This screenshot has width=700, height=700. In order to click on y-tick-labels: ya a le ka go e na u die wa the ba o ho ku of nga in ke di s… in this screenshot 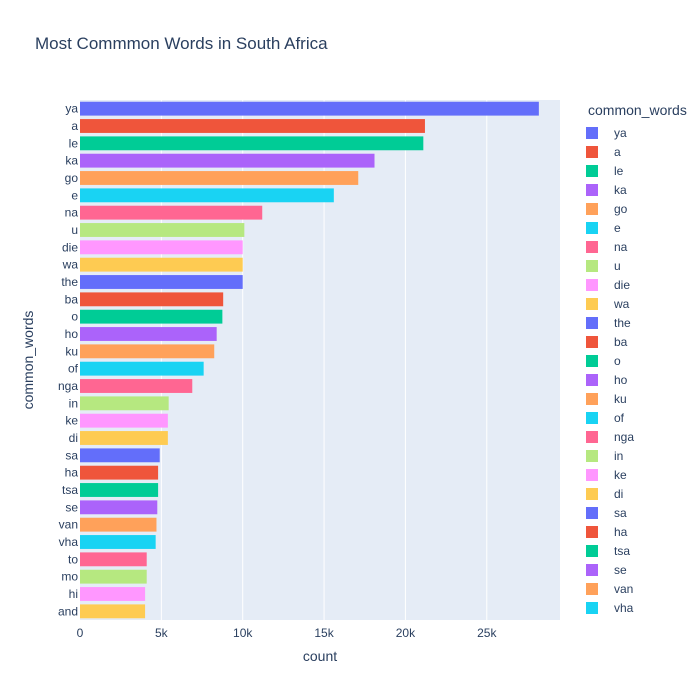, I will do `click(68, 360)`.